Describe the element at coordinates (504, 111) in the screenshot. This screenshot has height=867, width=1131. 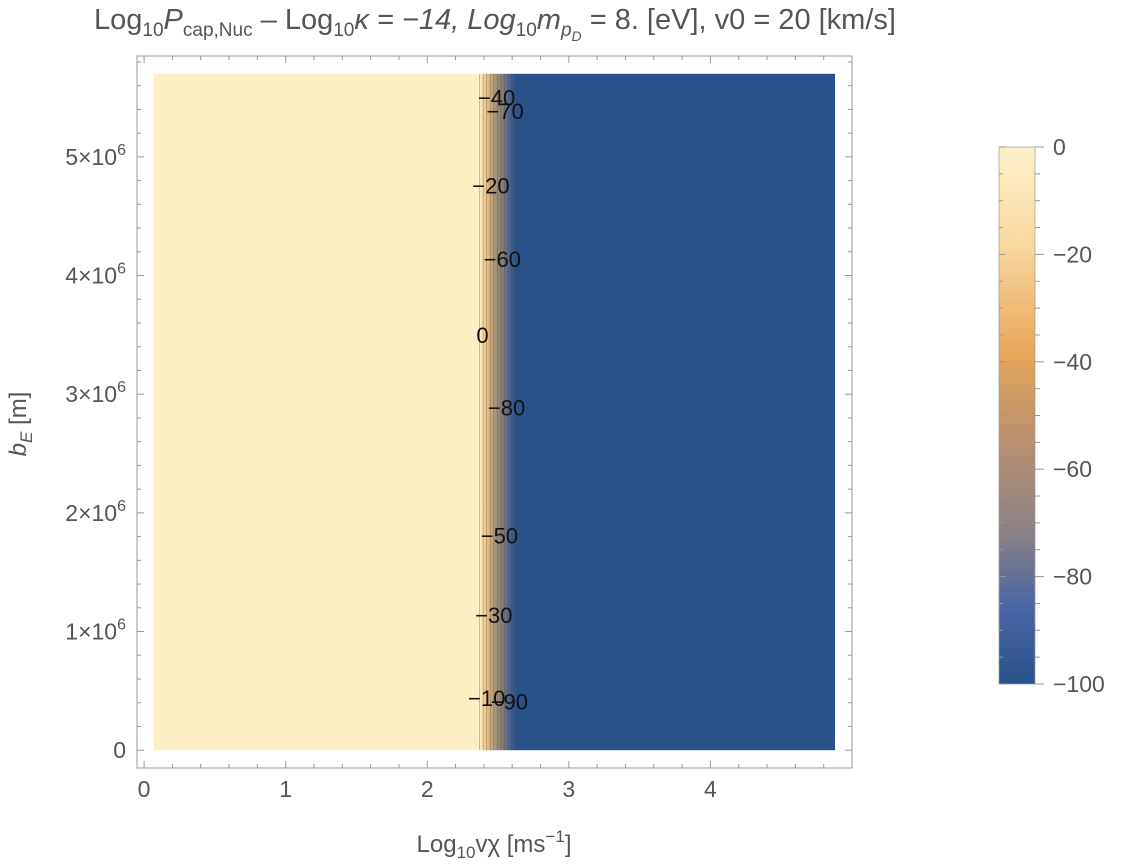
I see `contour-label: −70` at that location.